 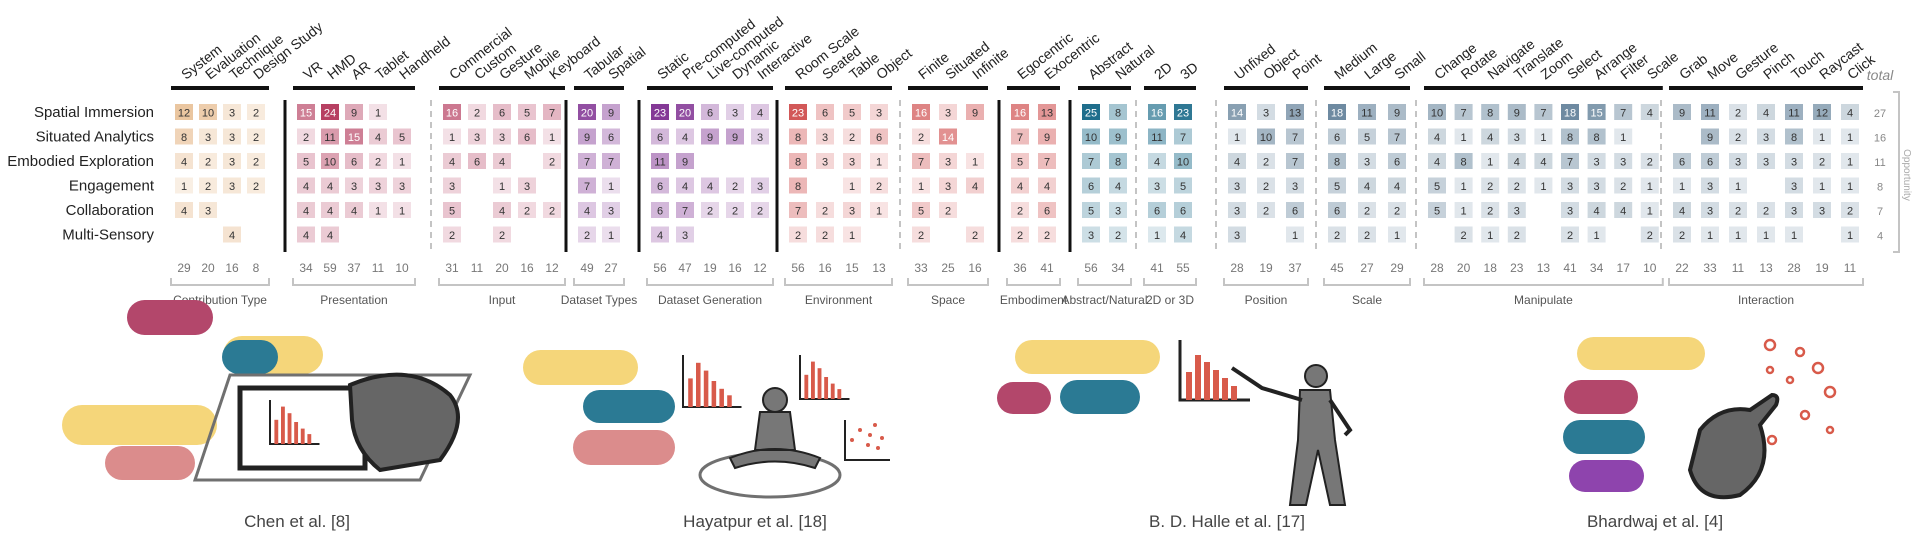 I want to click on touch-sparkle, so click(x=1805, y=415).